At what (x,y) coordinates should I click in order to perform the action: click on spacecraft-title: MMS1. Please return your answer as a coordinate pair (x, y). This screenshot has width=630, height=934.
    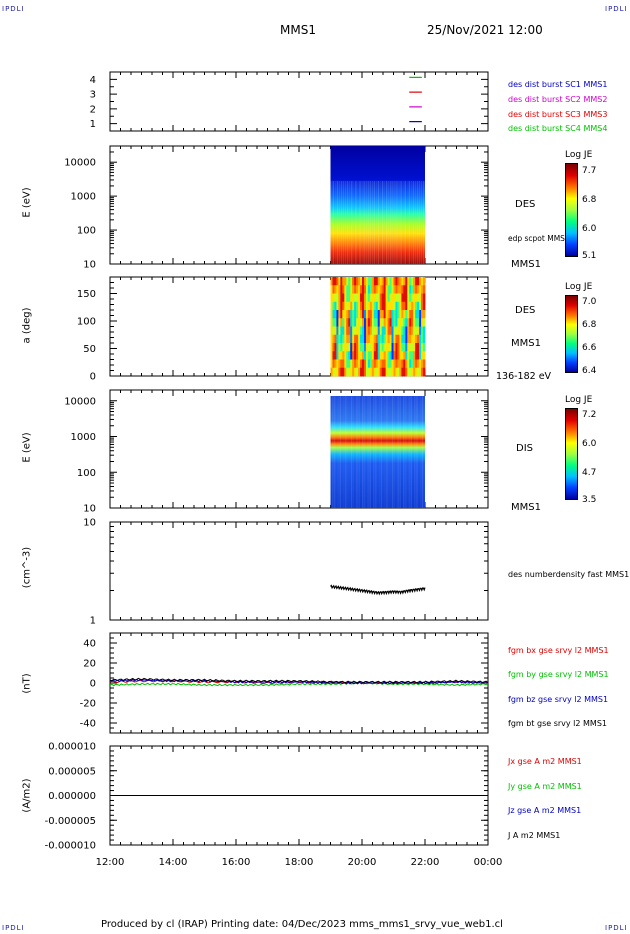
    Looking at the image, I should click on (298, 30).